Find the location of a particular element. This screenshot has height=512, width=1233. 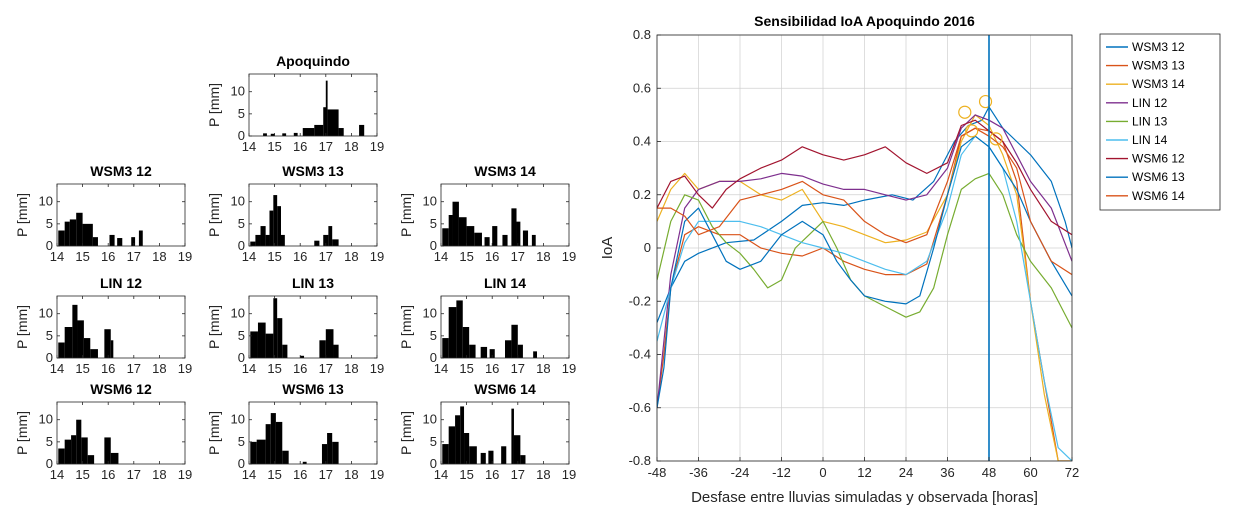

y-tick-label: -0.4 is located at coordinates (640, 354).